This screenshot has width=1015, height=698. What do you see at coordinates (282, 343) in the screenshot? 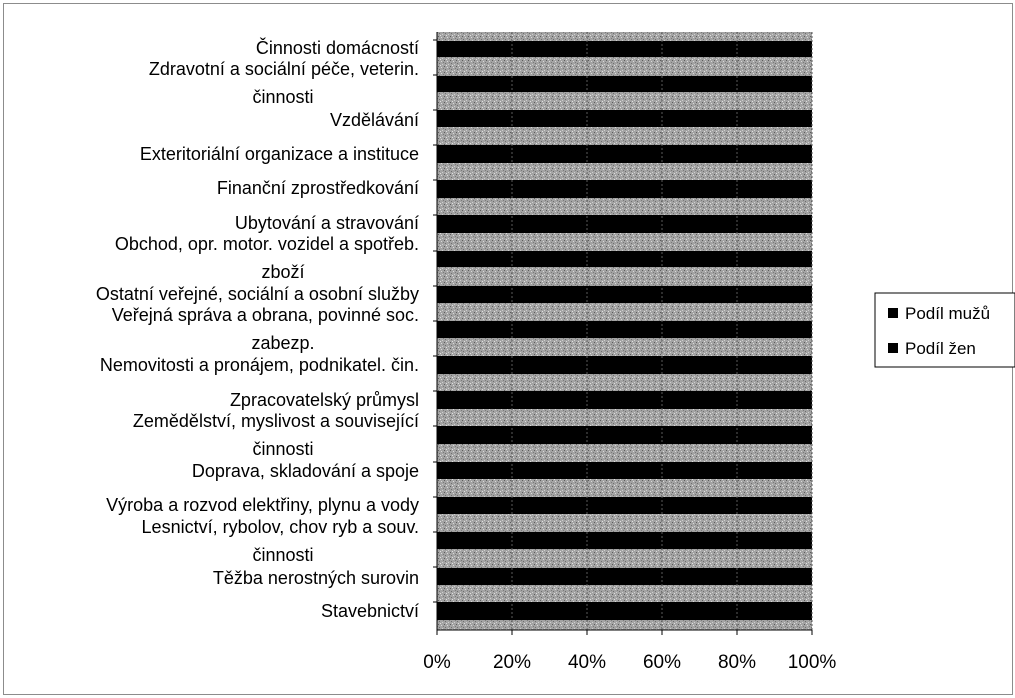
I see `category-label: zabezp.` at bounding box center [282, 343].